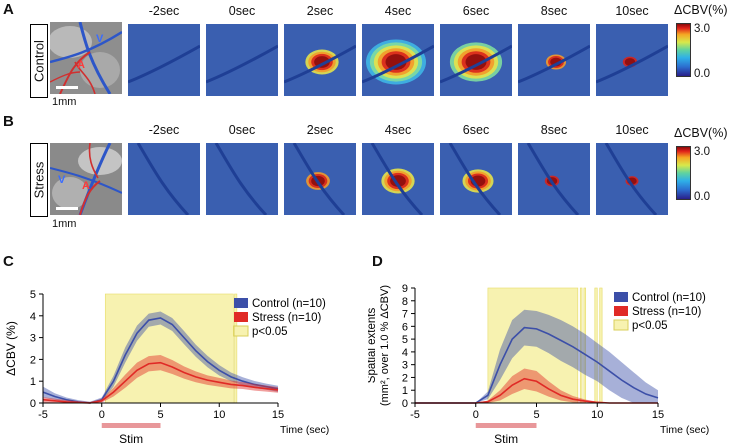  What do you see at coordinates (278, 415) in the screenshot?
I see `chart-c-xtick-label-4: 15` at bounding box center [278, 415].